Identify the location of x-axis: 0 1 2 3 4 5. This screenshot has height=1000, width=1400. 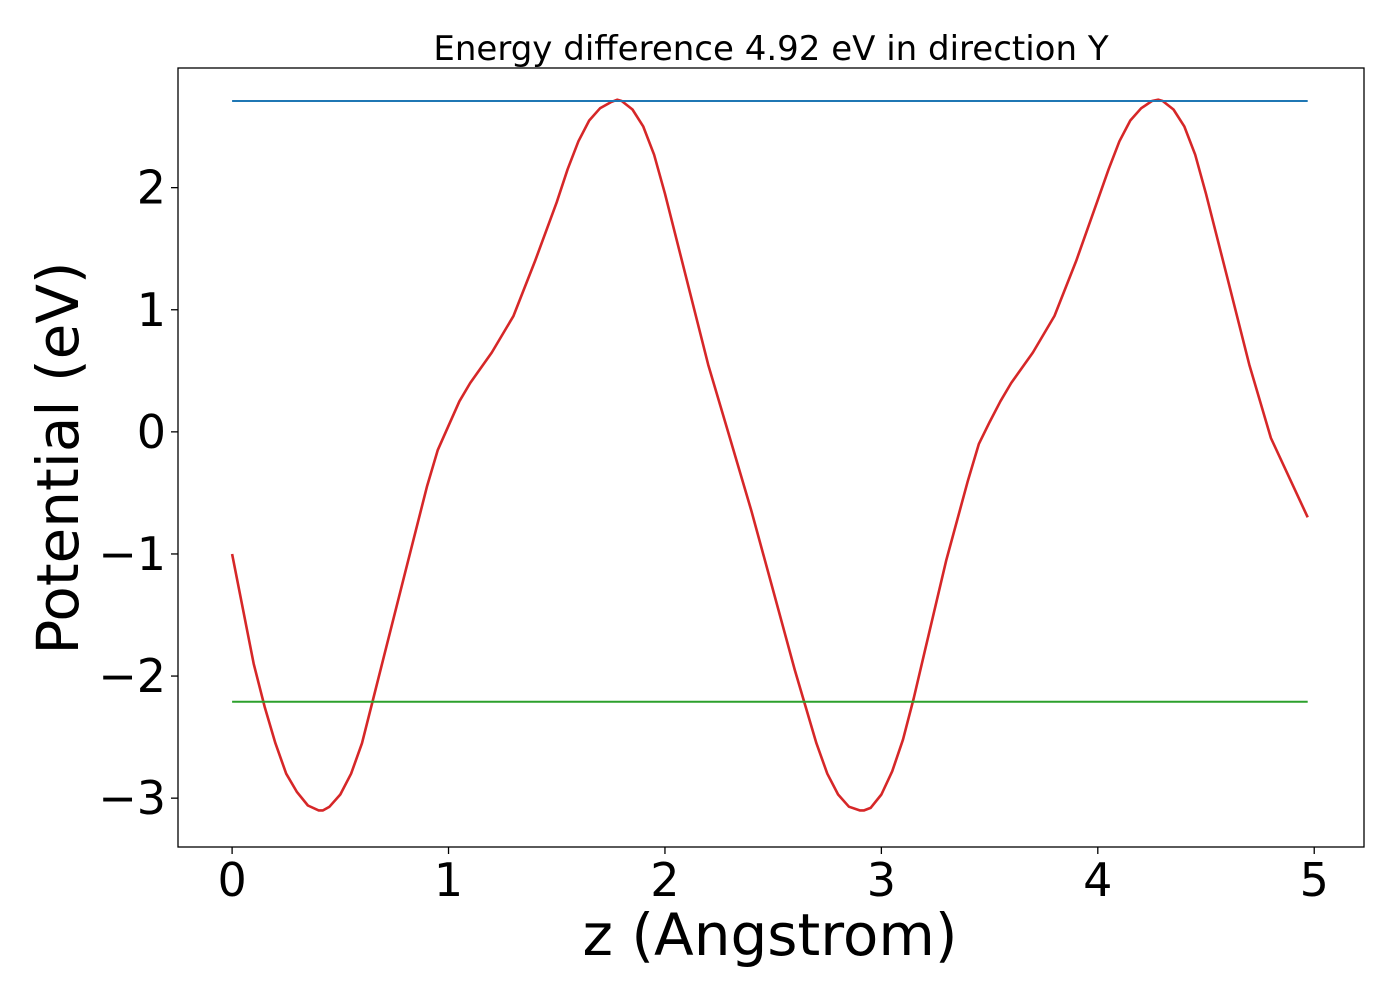
(773, 877).